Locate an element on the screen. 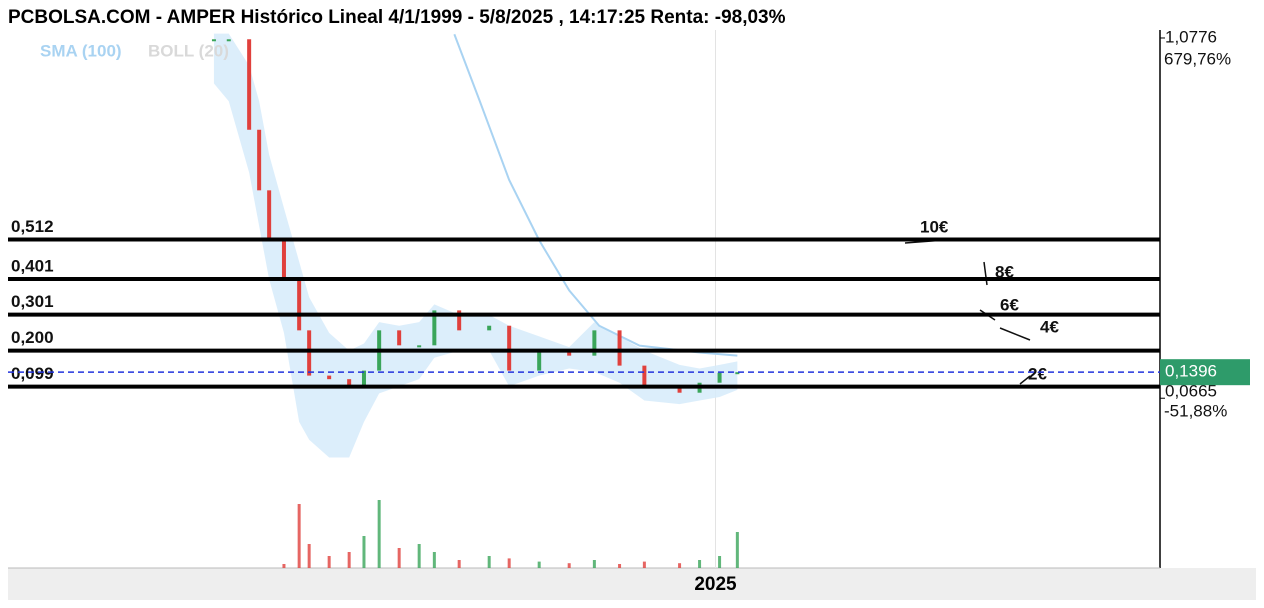 The height and width of the screenshot is (608, 1264). x-axis-band is located at coordinates (632, 584).